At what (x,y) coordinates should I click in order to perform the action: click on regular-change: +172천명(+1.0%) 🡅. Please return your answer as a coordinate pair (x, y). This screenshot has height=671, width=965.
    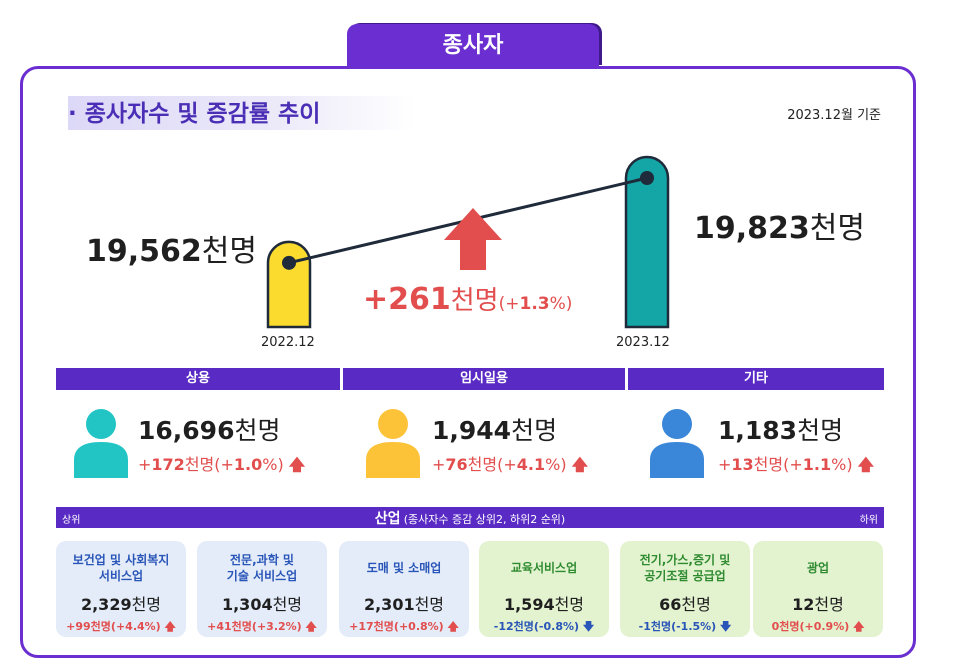
    Looking at the image, I should click on (222, 464).